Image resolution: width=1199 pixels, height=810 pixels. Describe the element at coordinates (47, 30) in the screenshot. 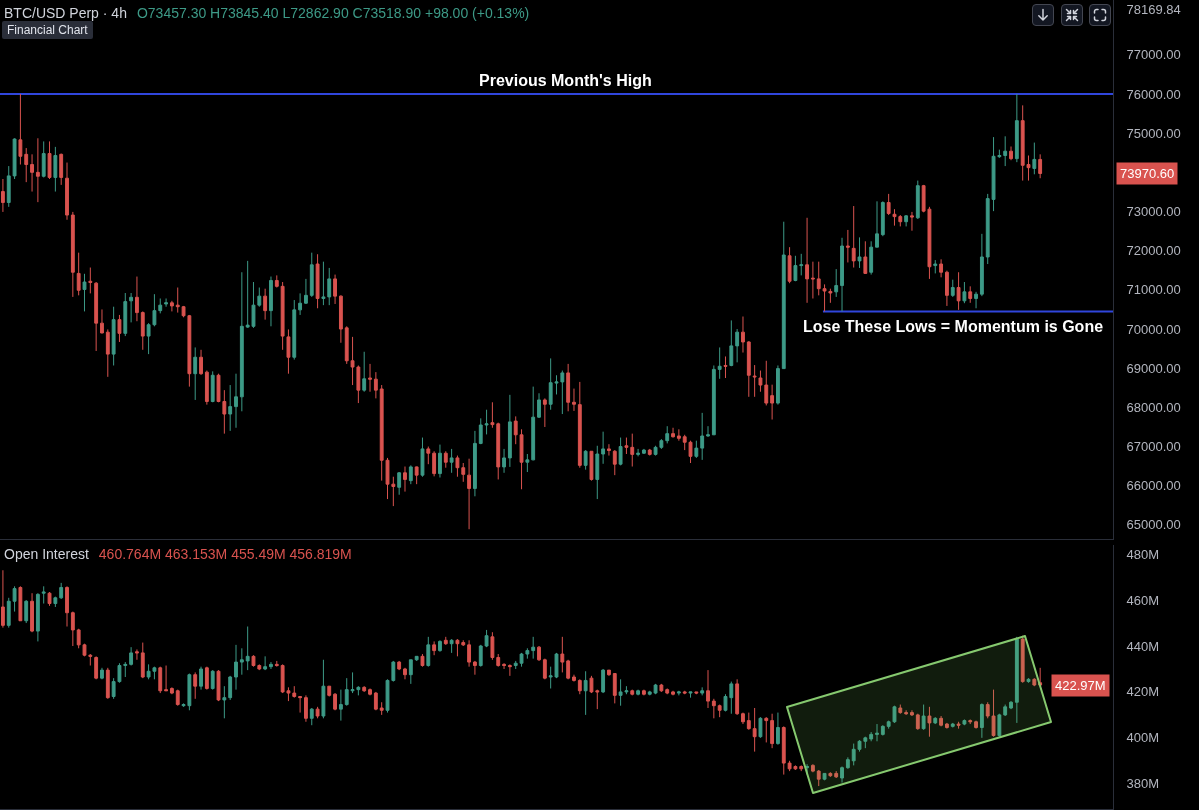

I see `annotation: Financial Chart` at that location.